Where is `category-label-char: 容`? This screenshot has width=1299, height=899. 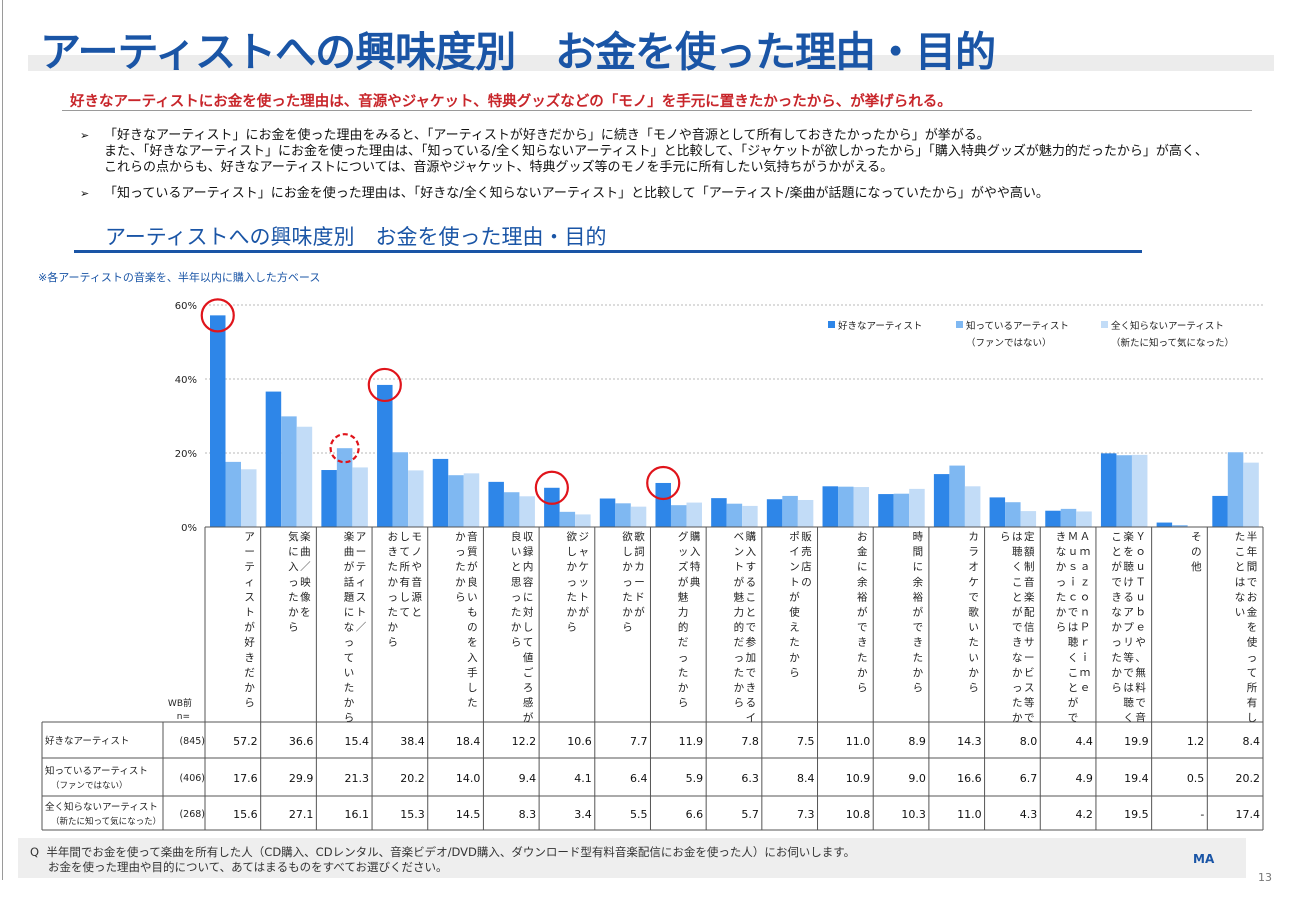
category-label-char: 容 is located at coordinates (528, 581).